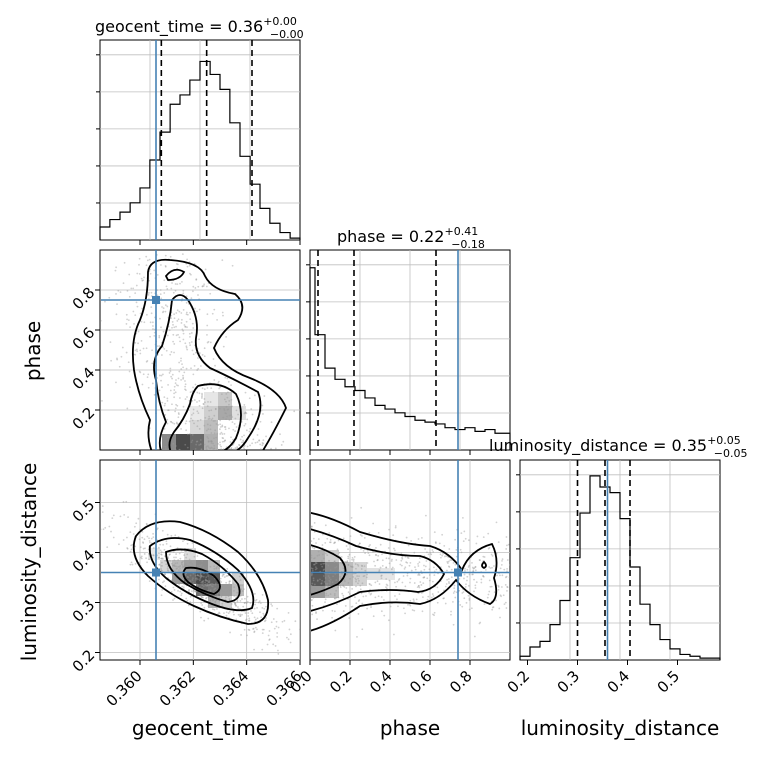 The image size is (760, 760). Describe the element at coordinates (84, 379) in the screenshot. I see `y-tick-label: 0.4` at that location.